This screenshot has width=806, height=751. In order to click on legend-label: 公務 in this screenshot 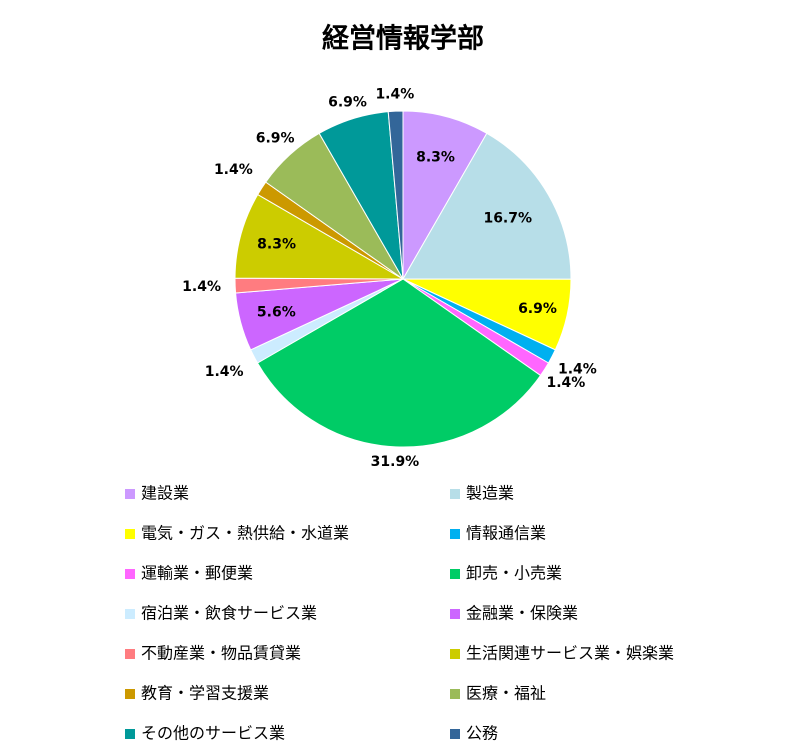, I will do `click(482, 733)`.